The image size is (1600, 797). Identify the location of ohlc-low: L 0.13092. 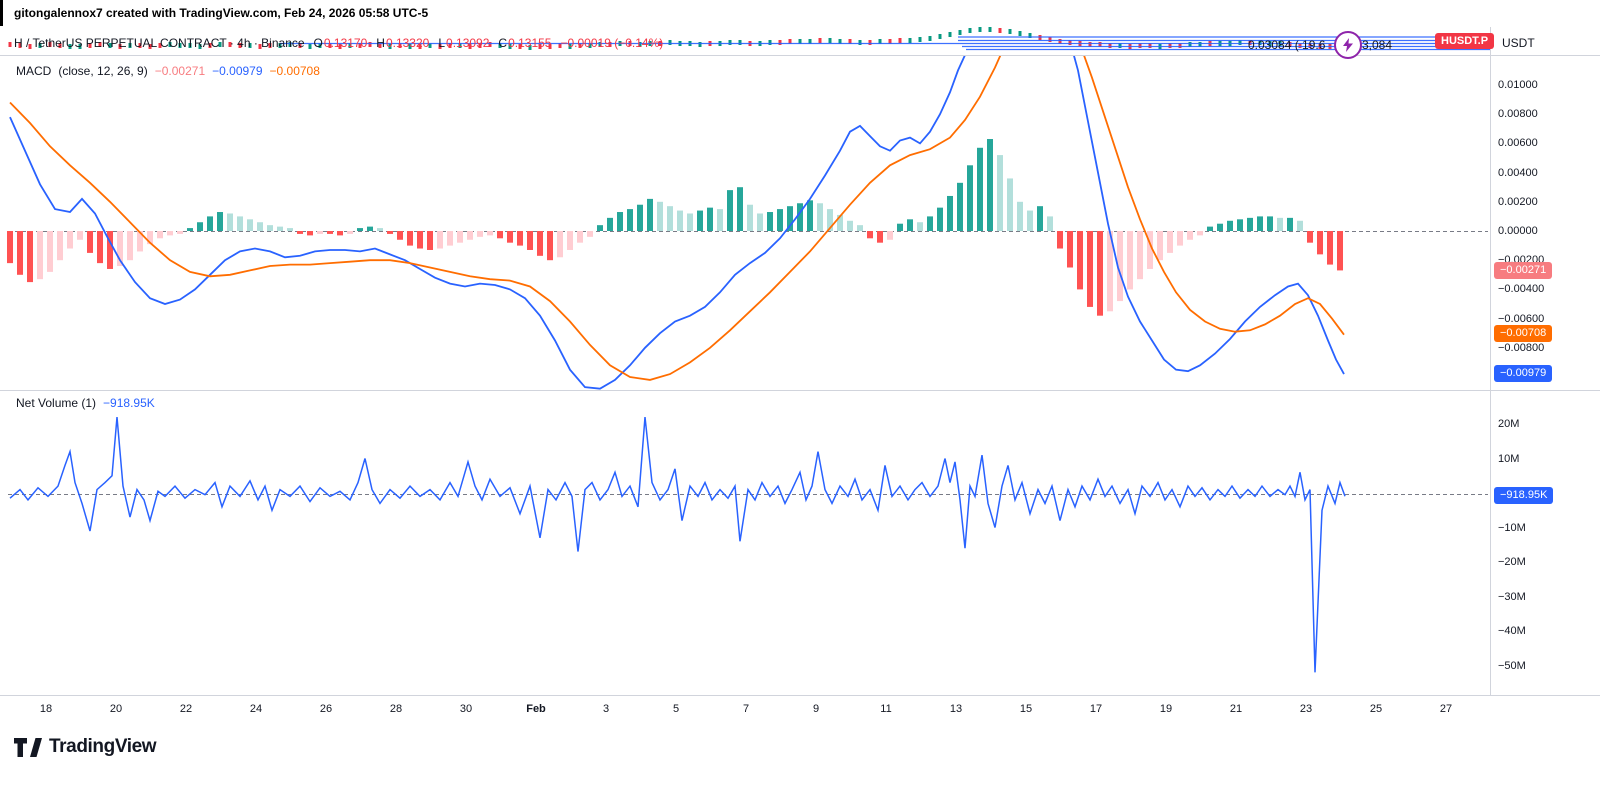
(464, 43).